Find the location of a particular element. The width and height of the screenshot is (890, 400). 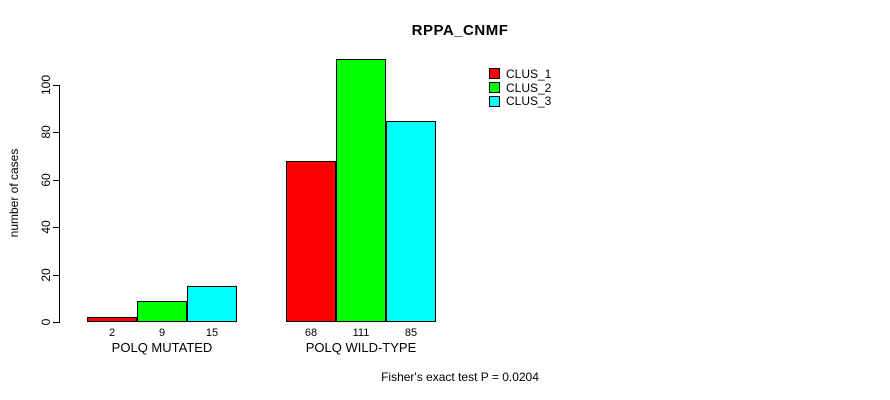

legend-label: CLUS_1 is located at coordinates (529, 73).